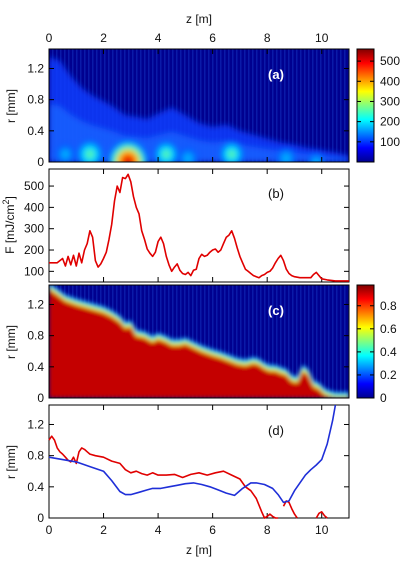 This screenshot has height=563, width=415. What do you see at coordinates (35, 487) in the screenshot?
I see `panel-d-tick-label: 0.4` at bounding box center [35, 487].